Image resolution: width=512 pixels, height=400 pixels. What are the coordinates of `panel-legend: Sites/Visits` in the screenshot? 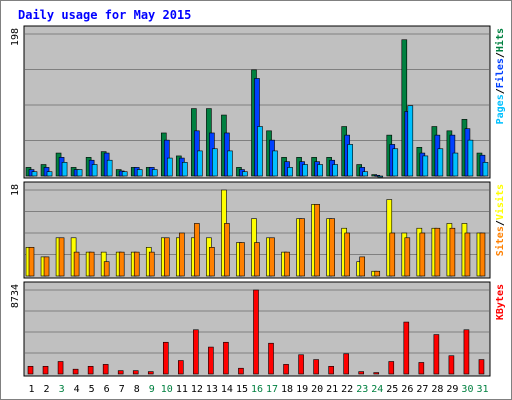 It's located at (500, 220).